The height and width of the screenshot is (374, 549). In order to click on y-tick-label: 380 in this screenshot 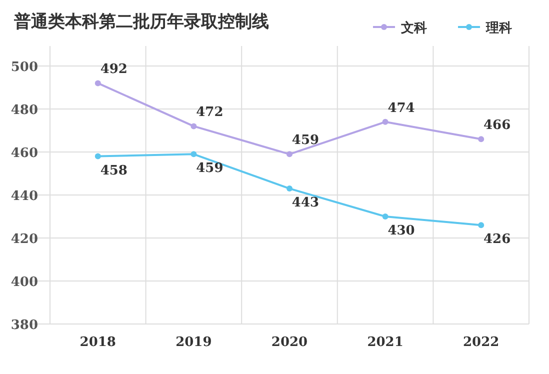, I will do `click(24, 325)`.